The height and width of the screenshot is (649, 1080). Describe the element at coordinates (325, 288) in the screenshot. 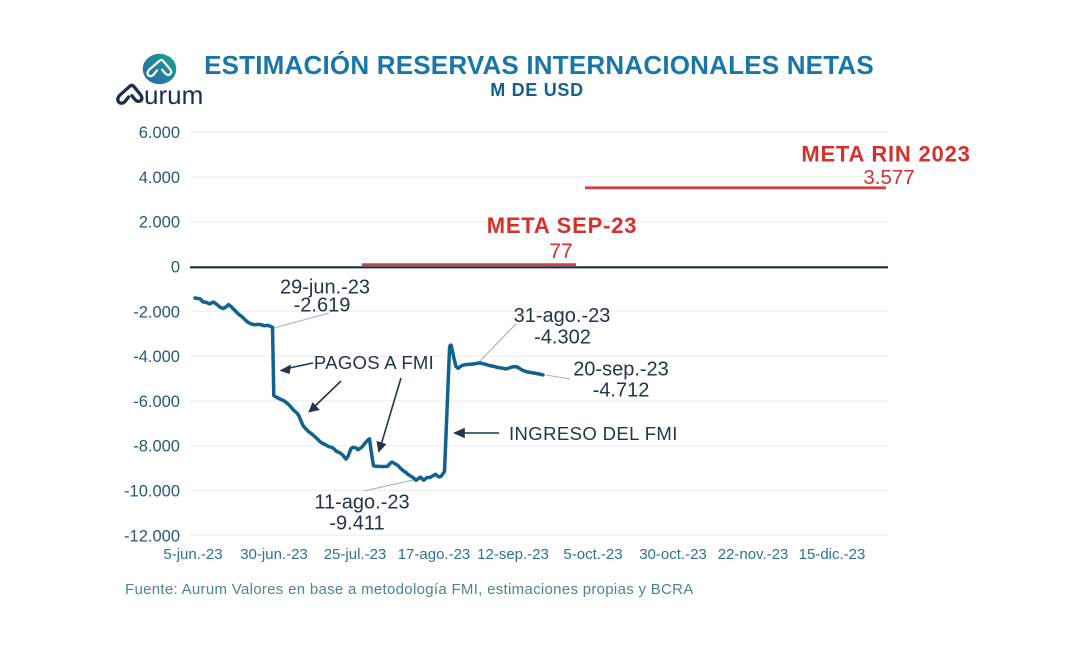

I see `svg-text: 29-jun.-23` at that location.